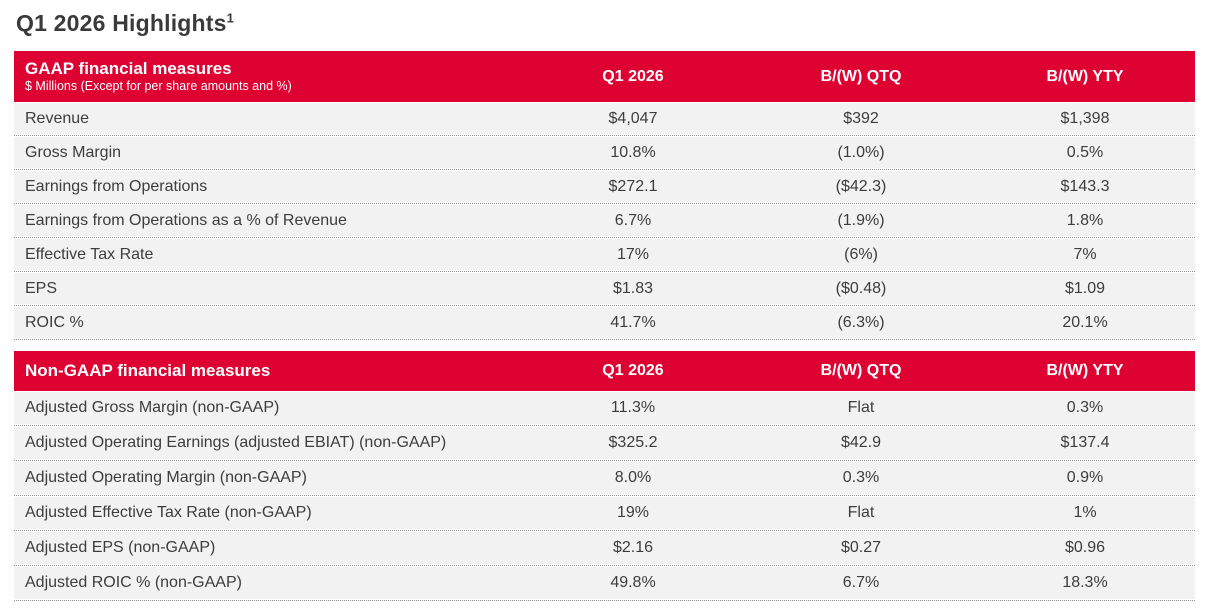 The height and width of the screenshot is (610, 1206). I want to click on row-value: ($42.3), so click(861, 186).